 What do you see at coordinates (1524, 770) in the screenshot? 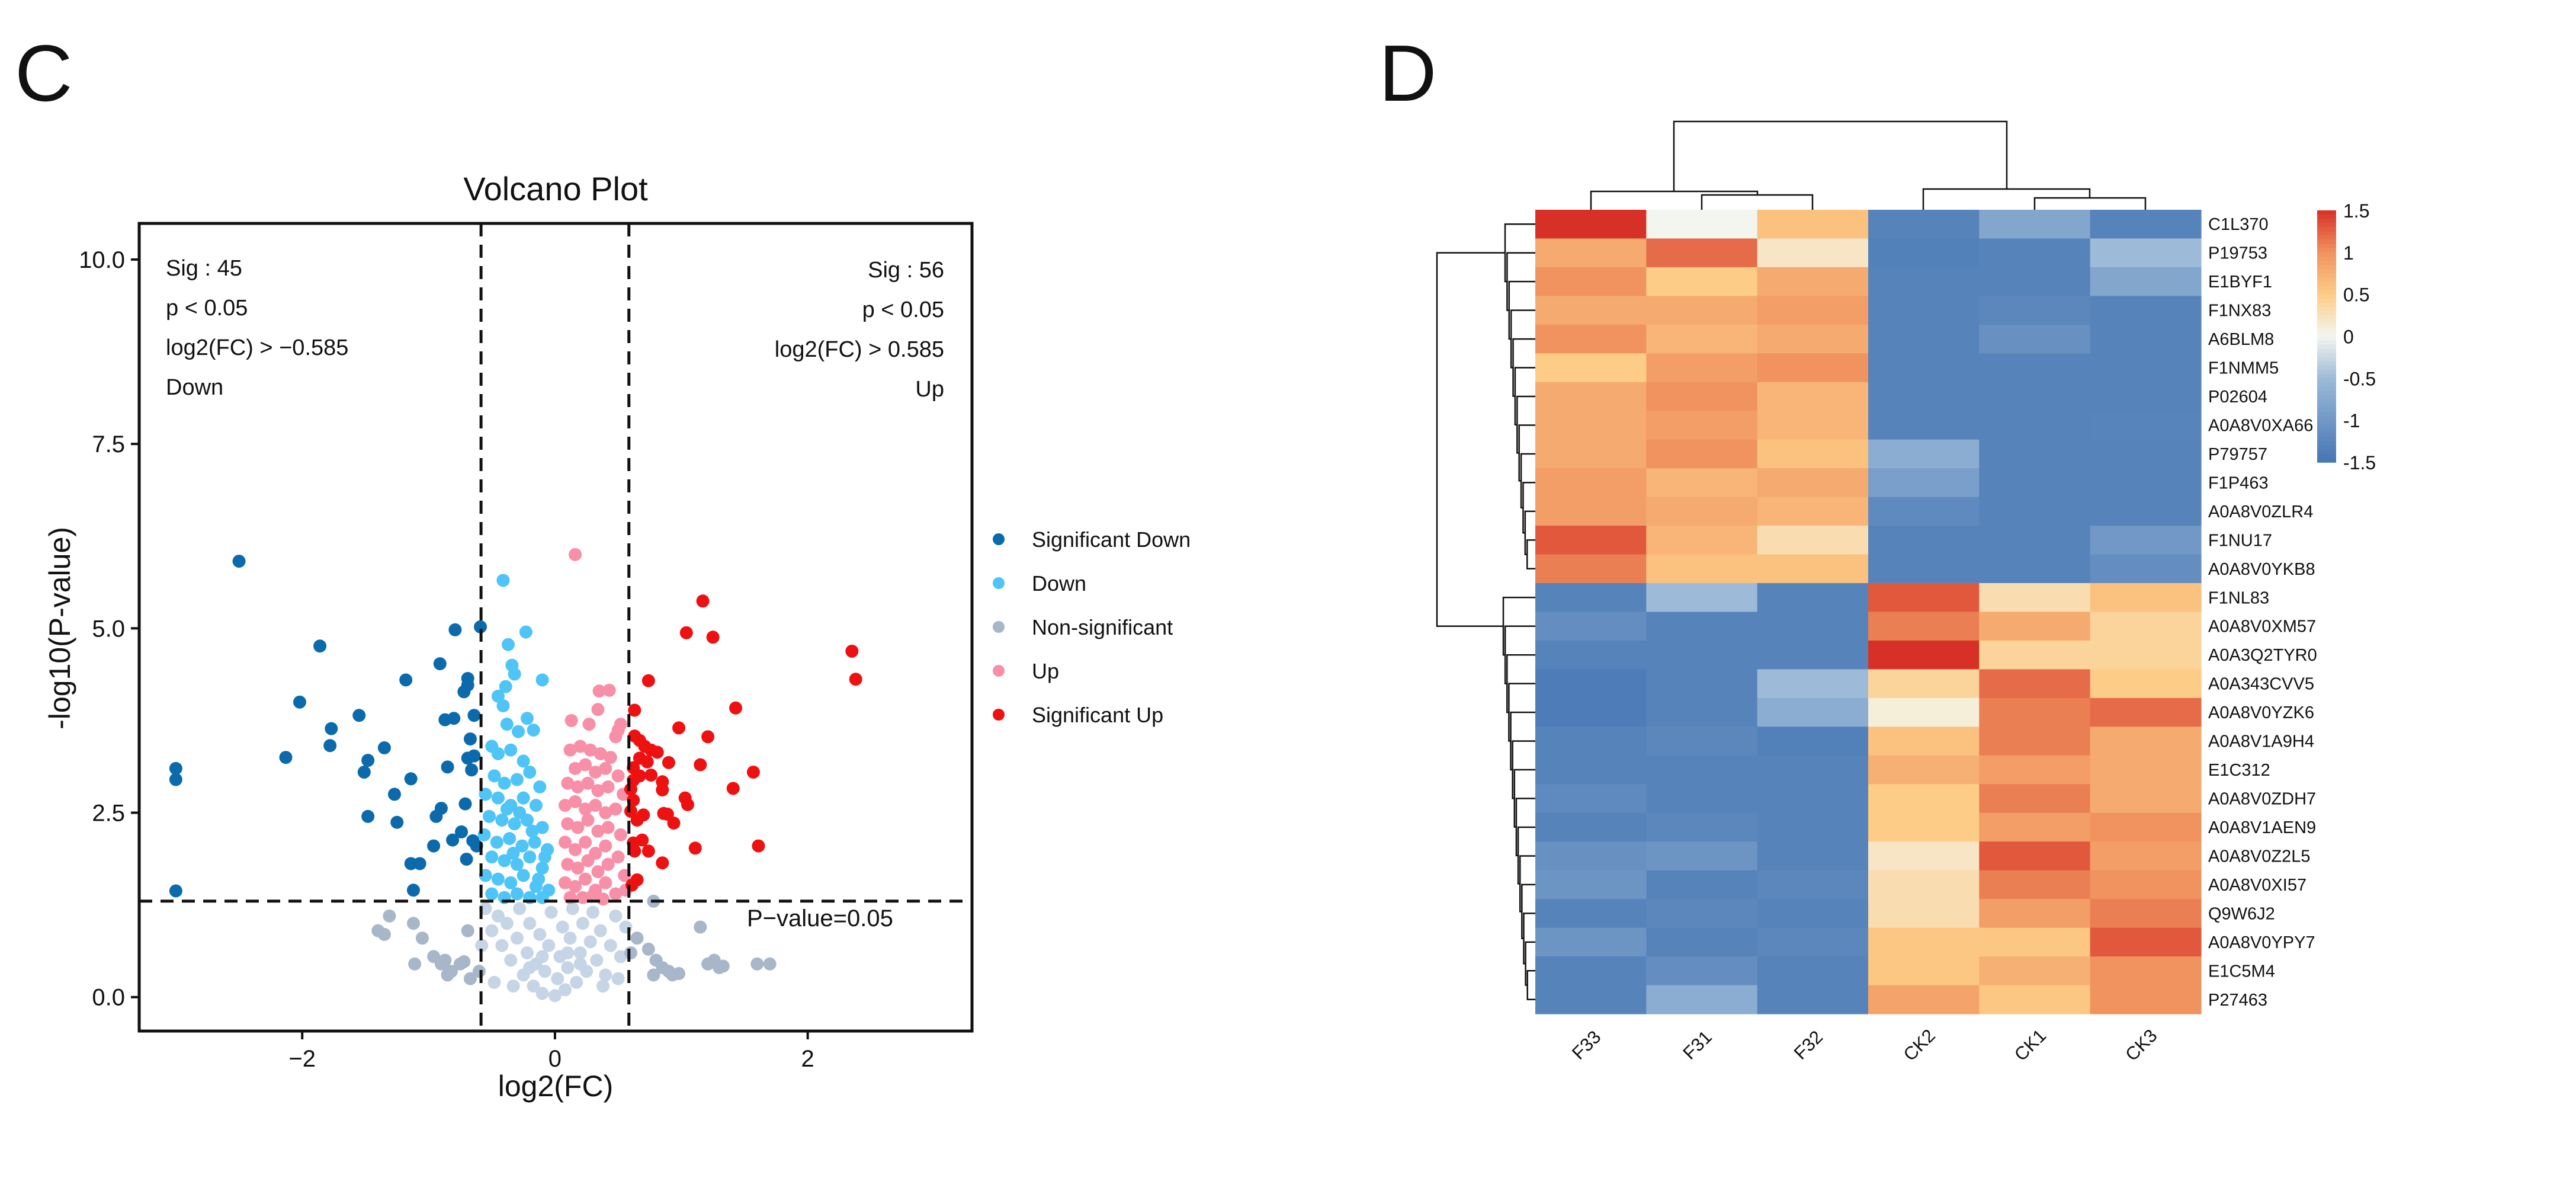
I see `dendro-branch` at bounding box center [1524, 770].